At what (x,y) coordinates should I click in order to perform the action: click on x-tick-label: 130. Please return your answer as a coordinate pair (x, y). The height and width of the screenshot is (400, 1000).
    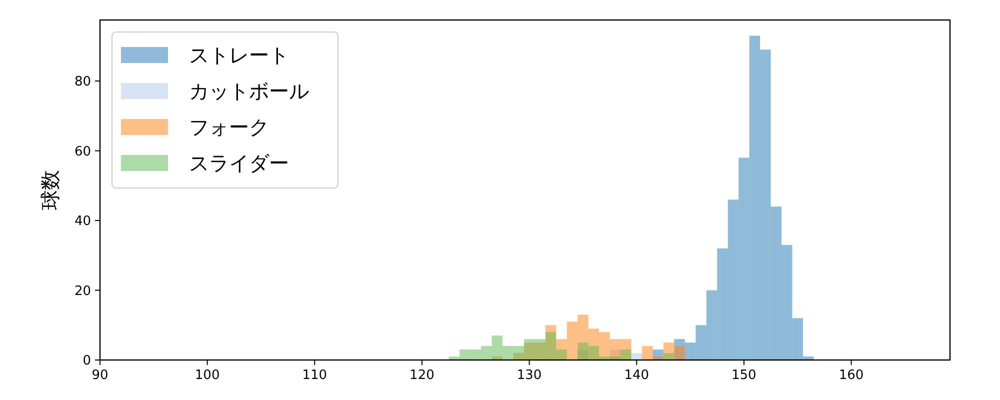
    Looking at the image, I should click on (529, 375).